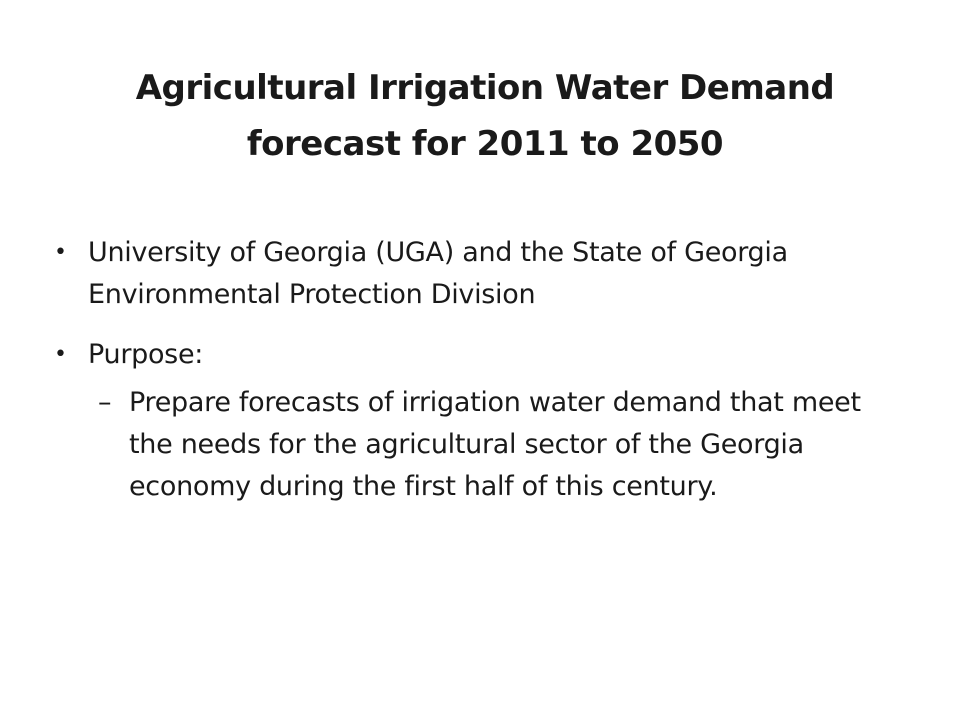 The height and width of the screenshot is (720, 960). I want to click on bullet-text: Purpose:, so click(146, 354).